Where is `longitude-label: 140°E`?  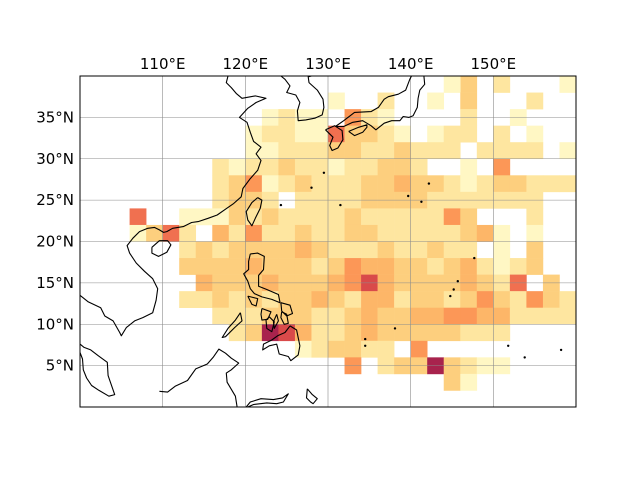
longitude-label: 140°E is located at coordinates (411, 64).